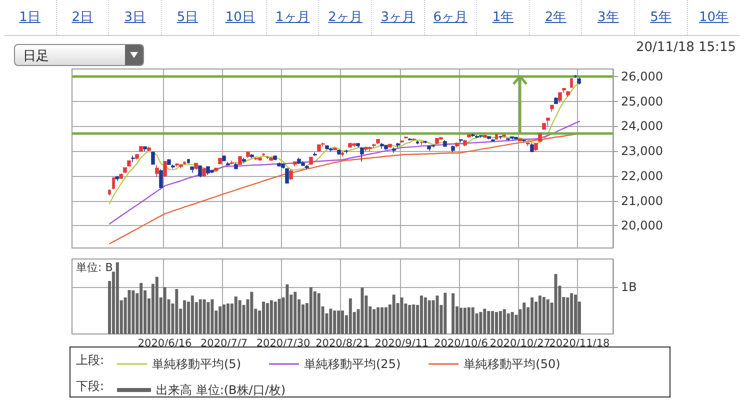 This screenshot has width=749, height=402. What do you see at coordinates (714, 18) in the screenshot?
I see `text: 10年` at bounding box center [714, 18].